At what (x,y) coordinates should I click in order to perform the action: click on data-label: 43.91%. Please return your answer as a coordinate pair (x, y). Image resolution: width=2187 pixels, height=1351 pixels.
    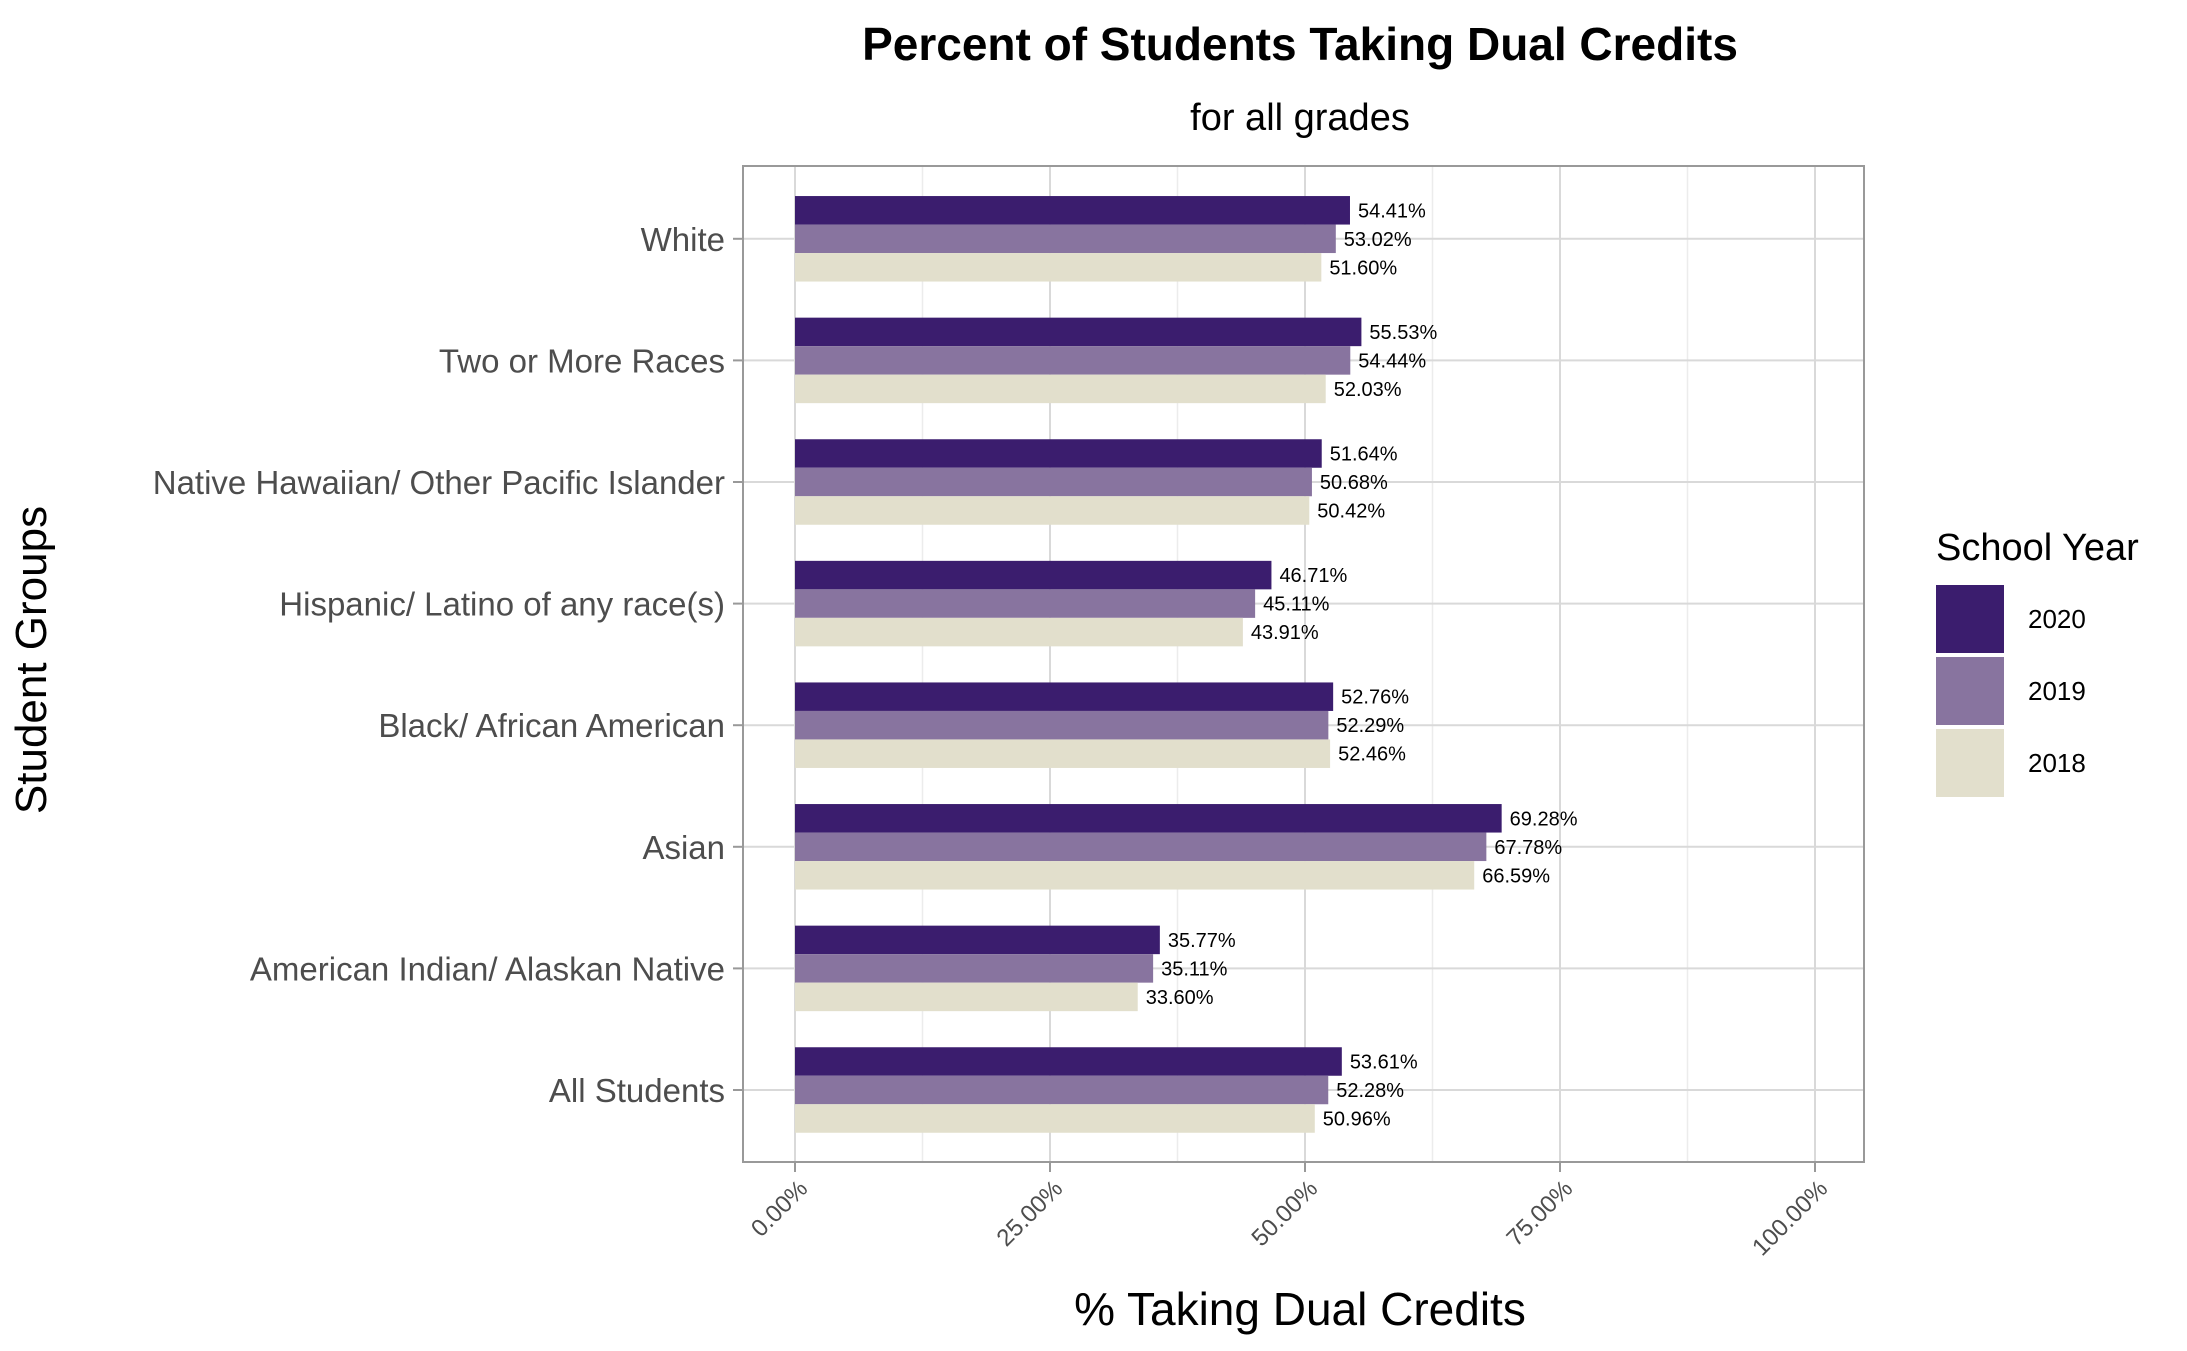
    Looking at the image, I should click on (1285, 633).